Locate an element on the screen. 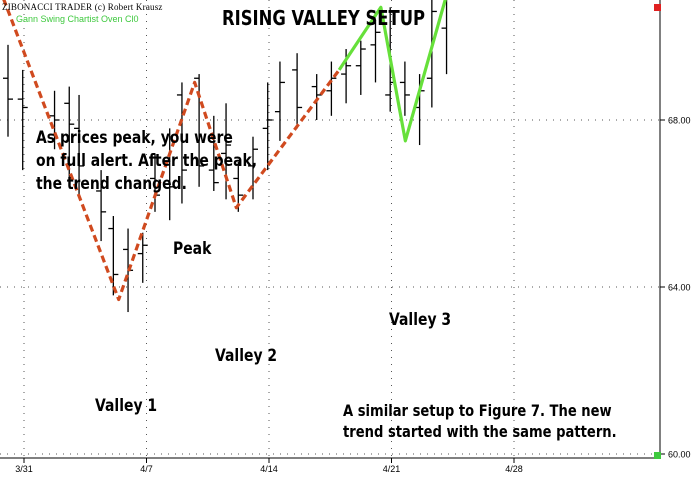 Image resolution: width=700 pixels, height=482 pixels. x-tick-label: 3/31 is located at coordinates (24, 469).